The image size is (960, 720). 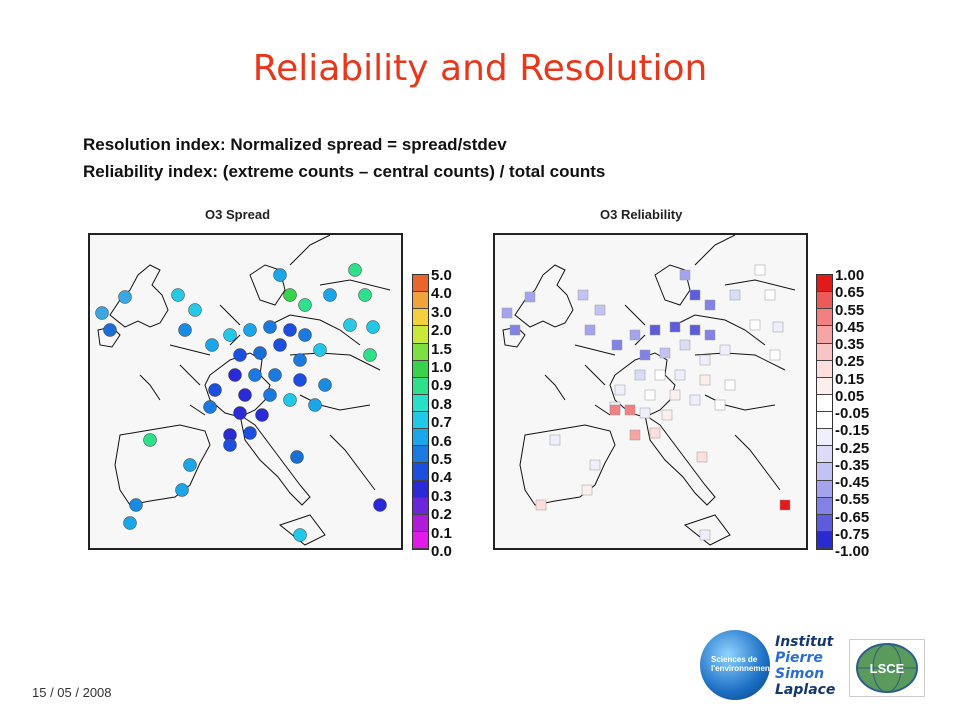 I want to click on reliability-tick-label: 0.15, so click(x=850, y=379).